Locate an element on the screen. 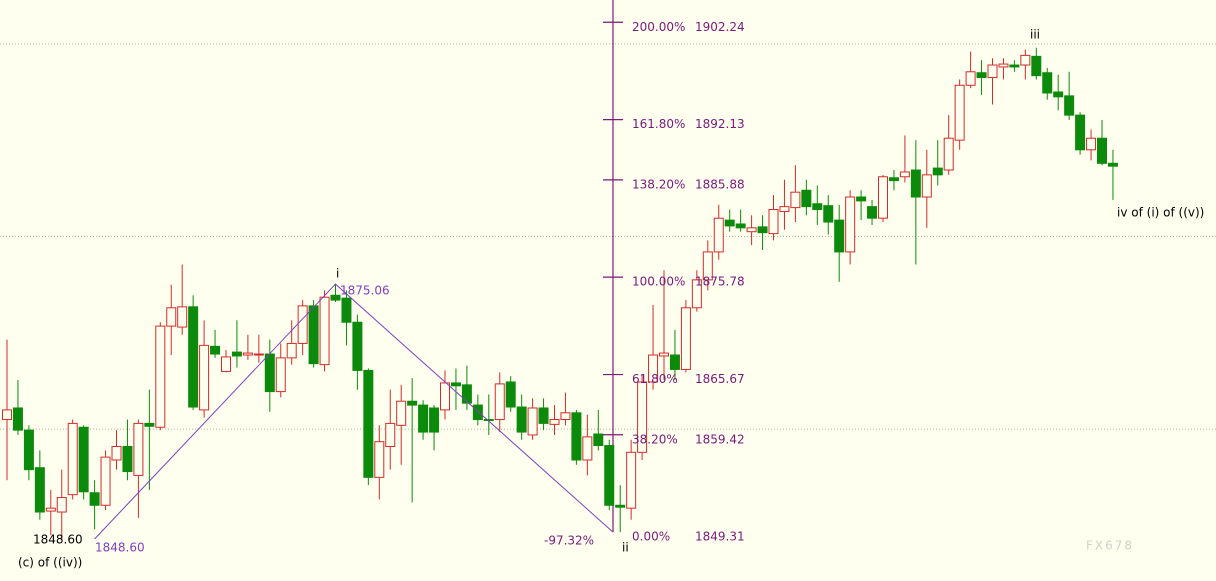  fib-price-label: 1902.24 is located at coordinates (720, 27).